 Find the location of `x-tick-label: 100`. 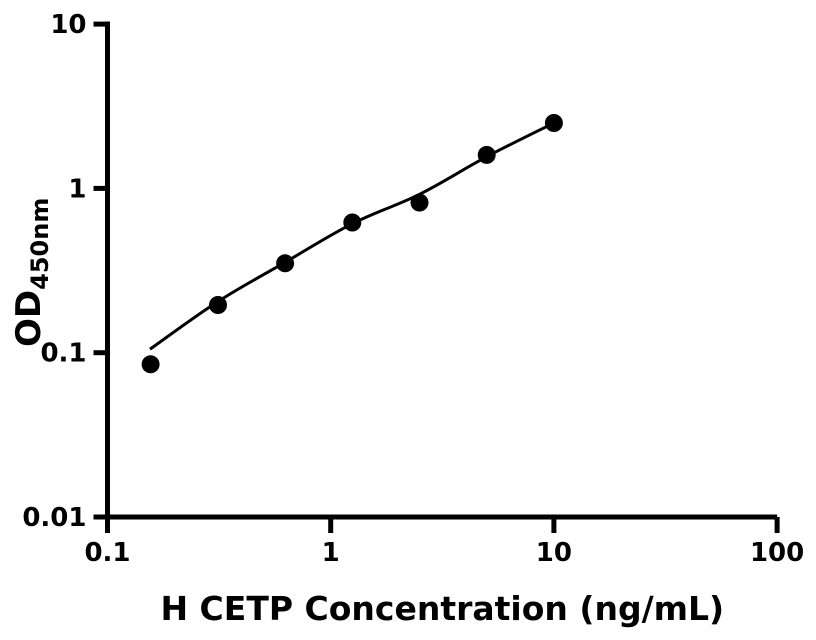

x-tick-label: 100 is located at coordinates (777, 553).